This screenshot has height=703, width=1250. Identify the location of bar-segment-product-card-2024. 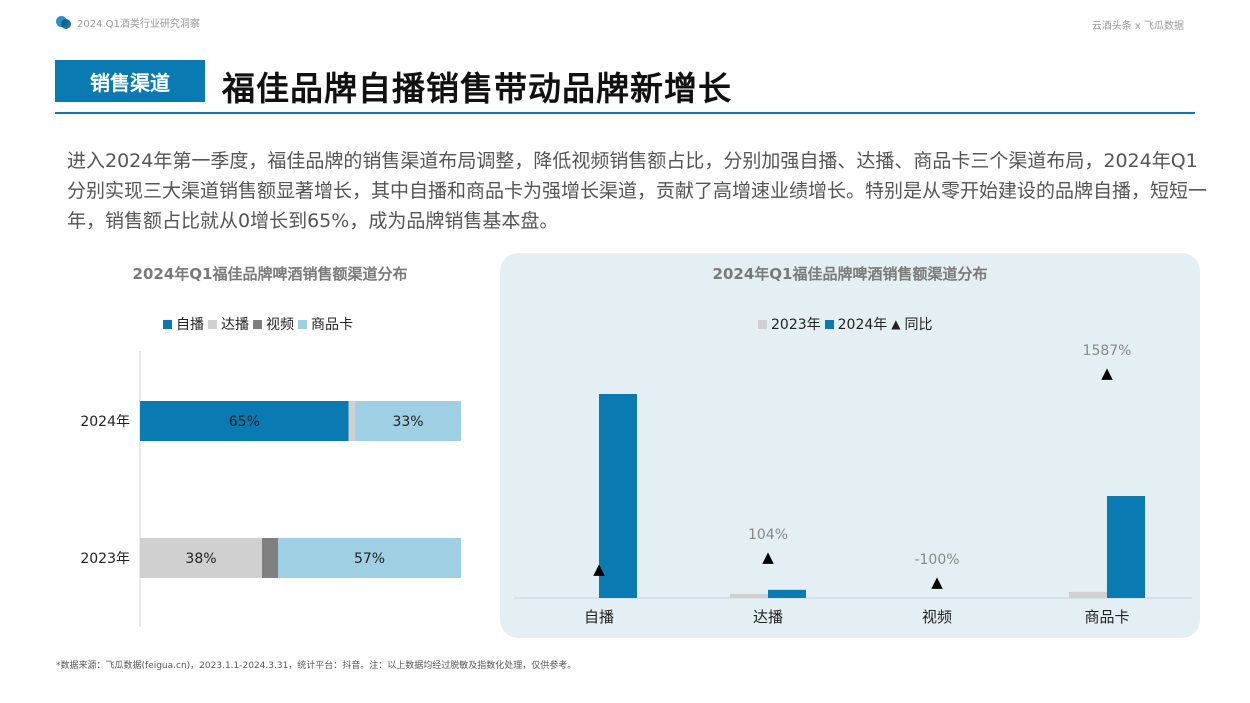
(408, 421).